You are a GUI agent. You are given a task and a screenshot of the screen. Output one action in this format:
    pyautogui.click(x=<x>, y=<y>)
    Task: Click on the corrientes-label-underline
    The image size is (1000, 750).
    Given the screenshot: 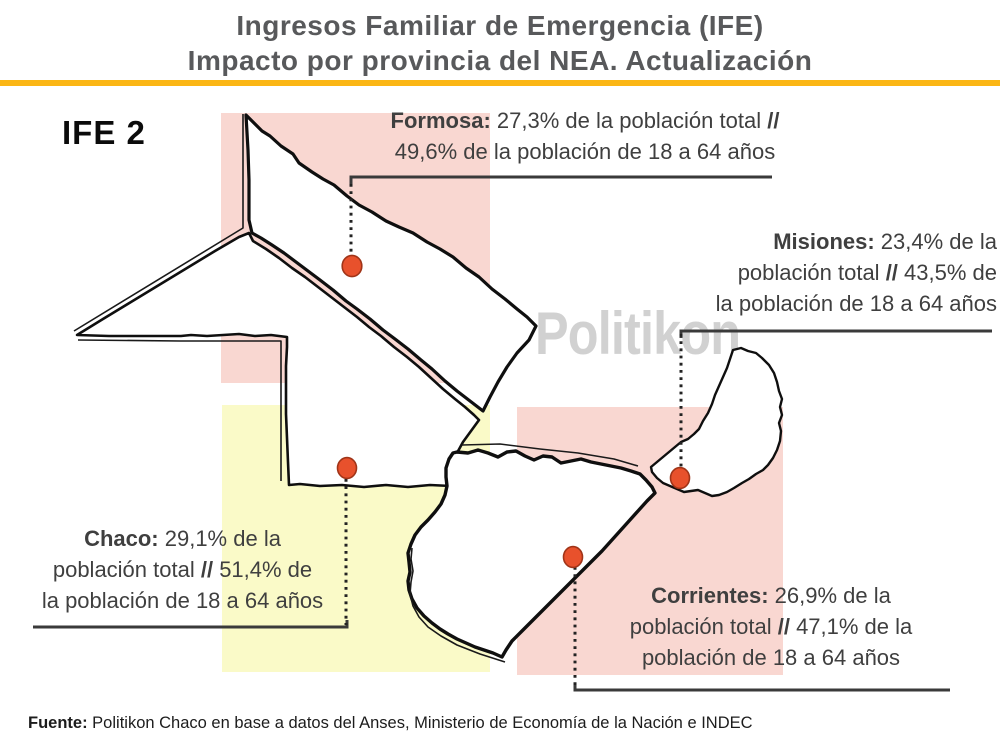 What is the action you would take?
    pyautogui.click(x=761, y=687)
    